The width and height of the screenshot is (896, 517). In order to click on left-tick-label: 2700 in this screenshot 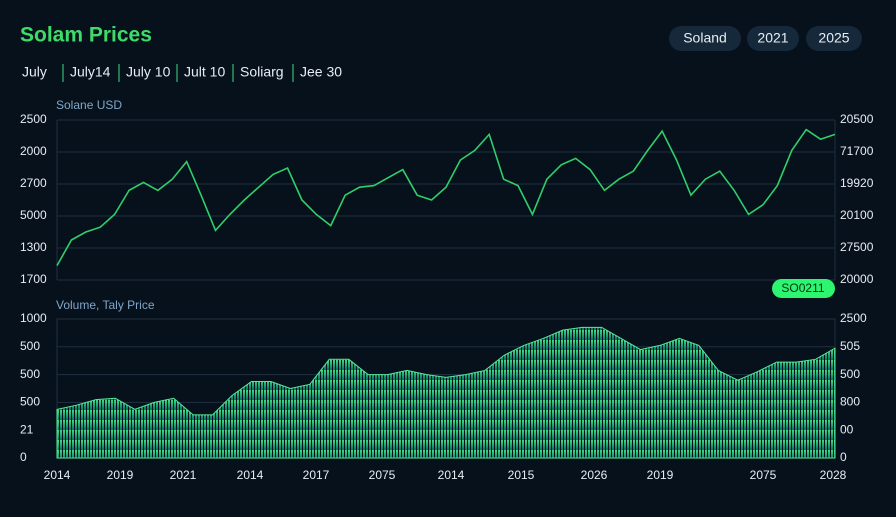, I will do `click(33, 183)`.